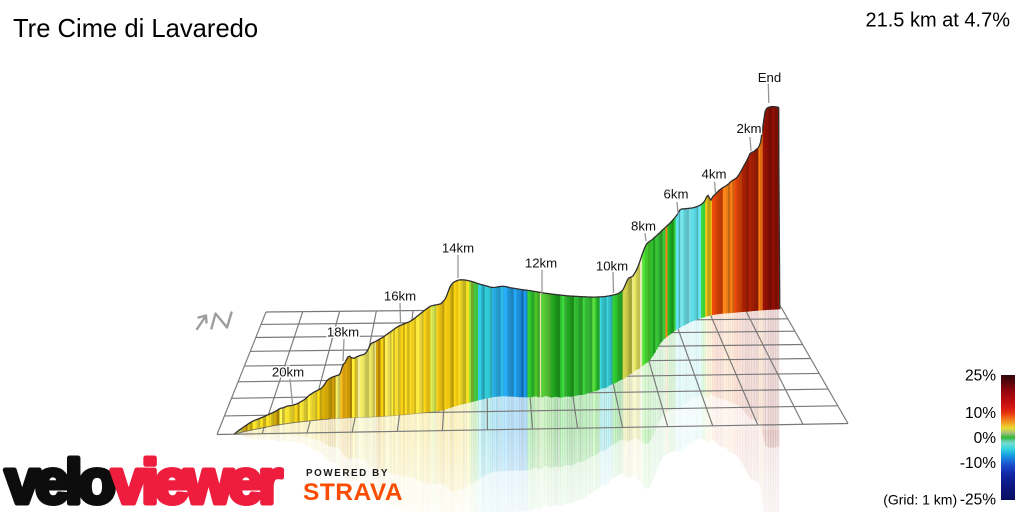 This screenshot has width=1024, height=512. I want to click on svg-text: 10km, so click(612, 266).